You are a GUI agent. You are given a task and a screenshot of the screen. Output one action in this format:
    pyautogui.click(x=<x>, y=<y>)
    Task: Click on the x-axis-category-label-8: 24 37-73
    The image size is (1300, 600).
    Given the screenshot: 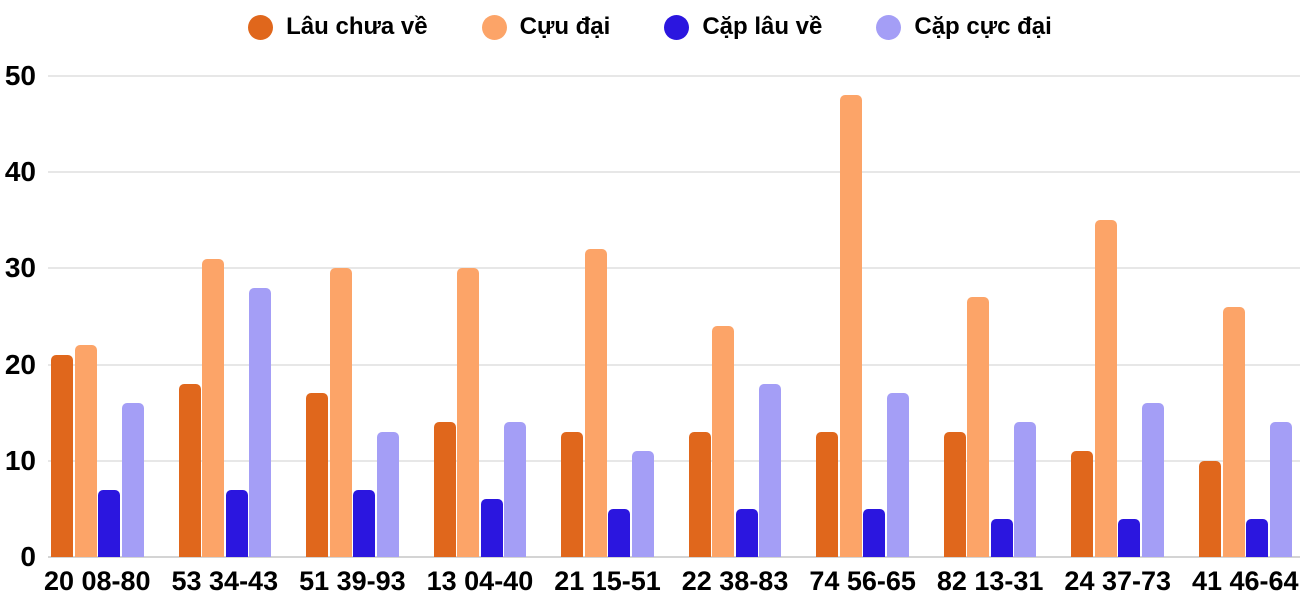 What is the action you would take?
    pyautogui.click(x=1118, y=581)
    